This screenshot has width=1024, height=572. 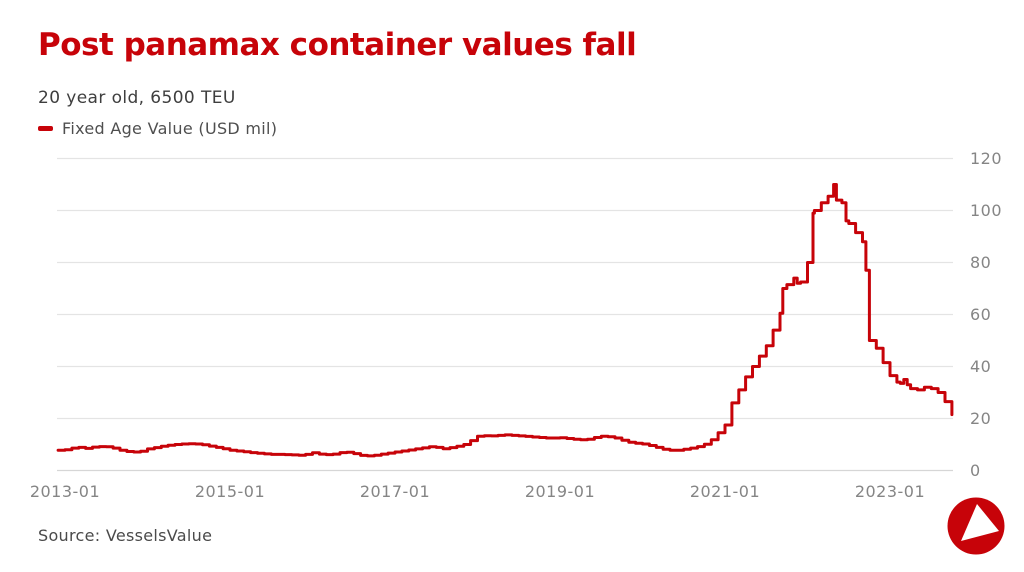 I want to click on y-tick-label: 40, so click(x=981, y=366).